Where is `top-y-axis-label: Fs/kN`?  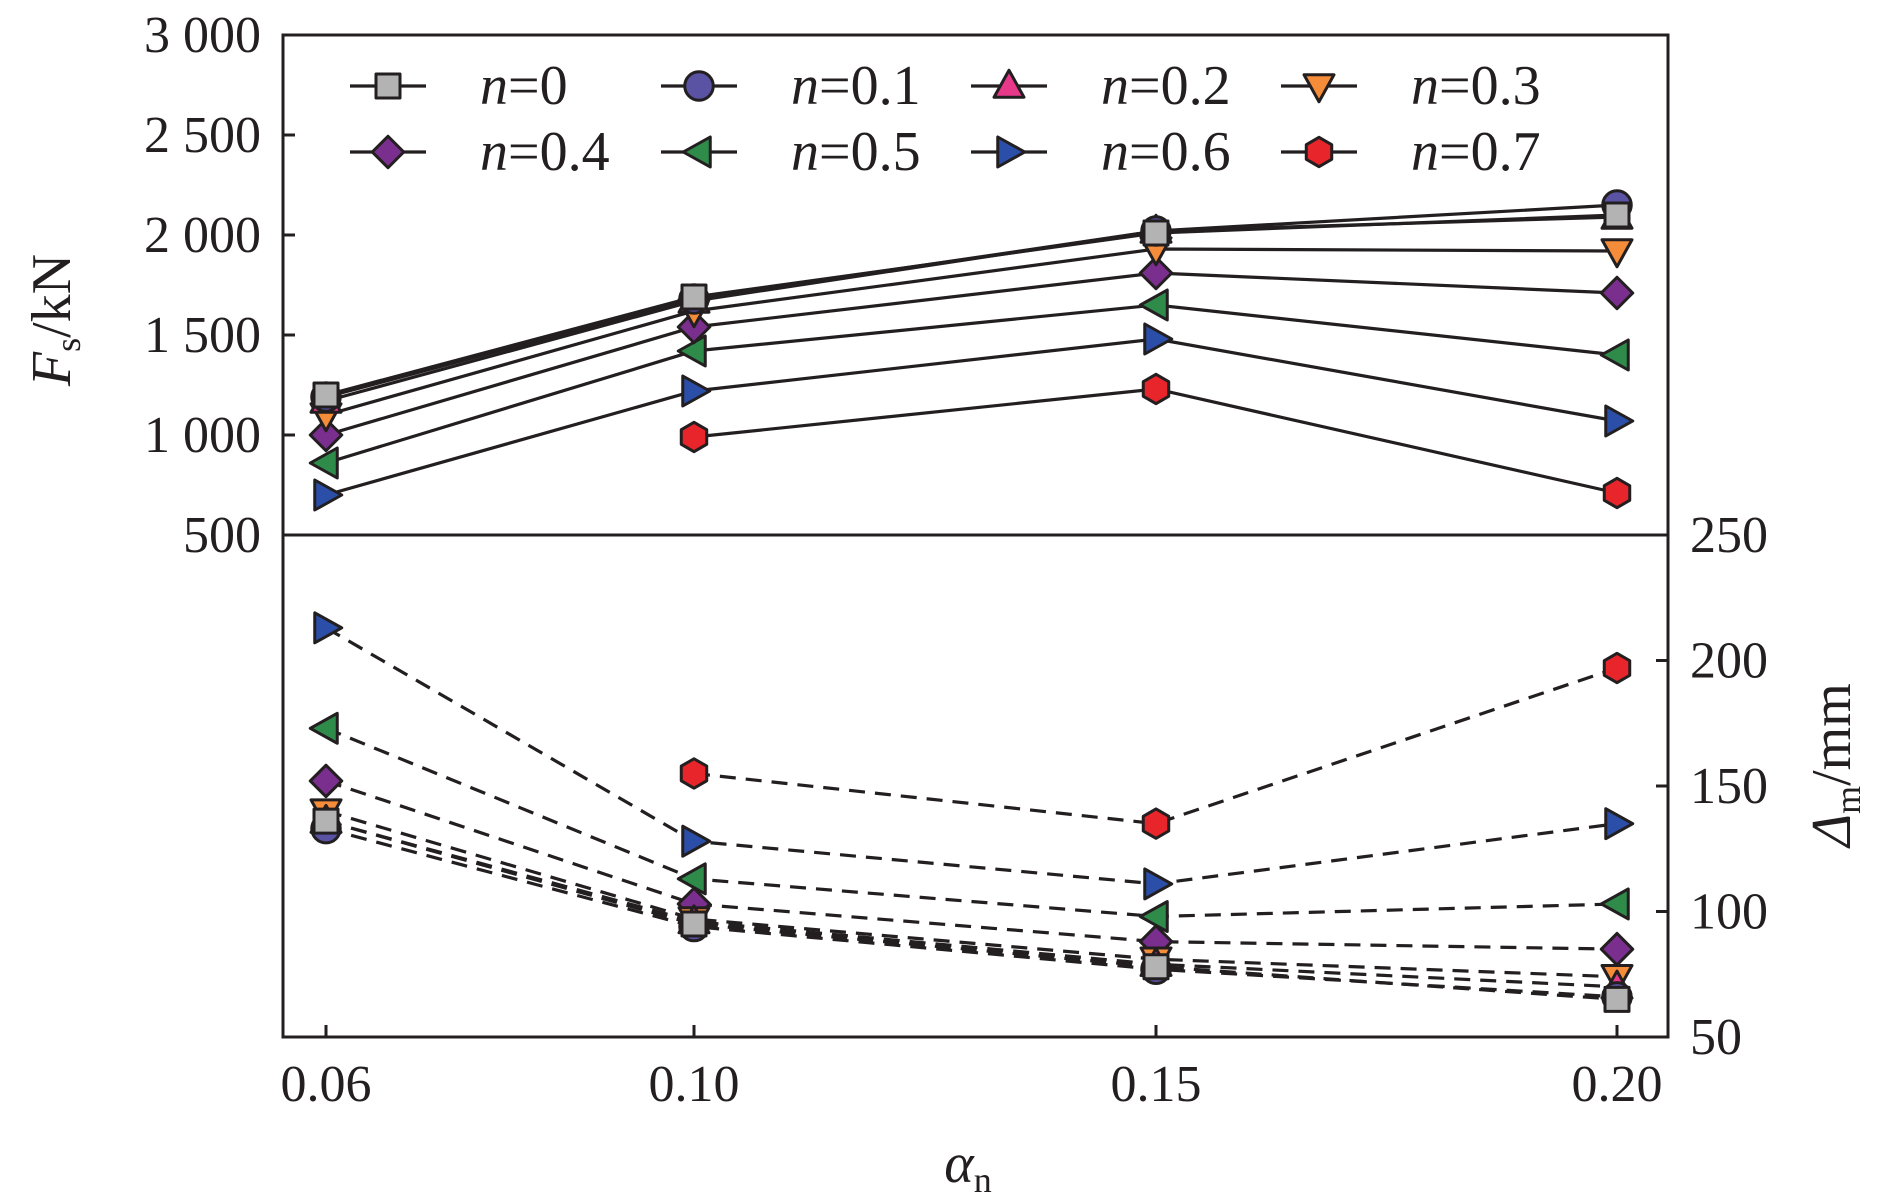
top-y-axis-label: Fs/kN is located at coordinates (54, 320).